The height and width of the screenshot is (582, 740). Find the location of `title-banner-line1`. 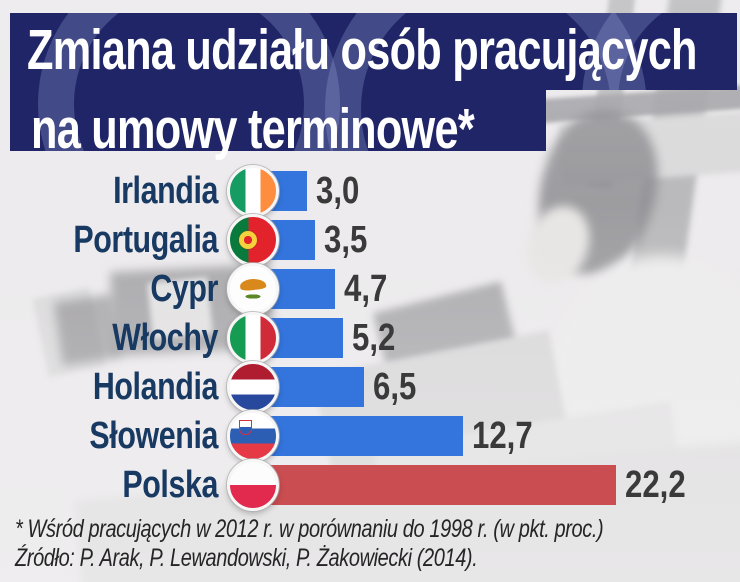

title-banner-line1 is located at coordinates (373, 51).